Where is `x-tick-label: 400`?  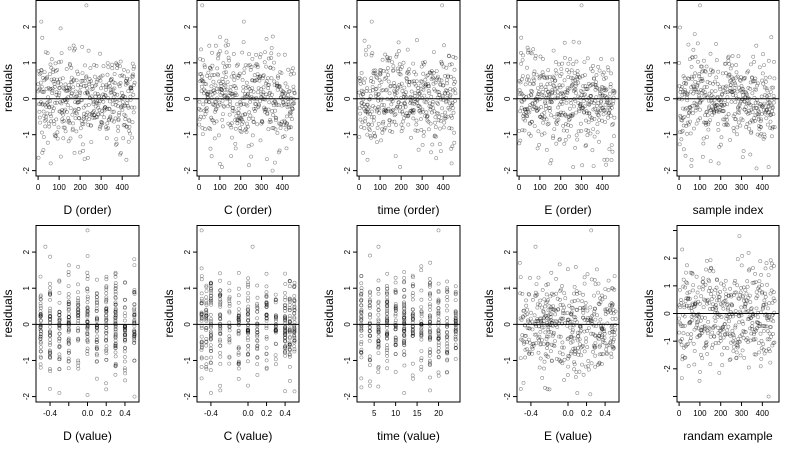 x-tick-label: 400 is located at coordinates (603, 187).